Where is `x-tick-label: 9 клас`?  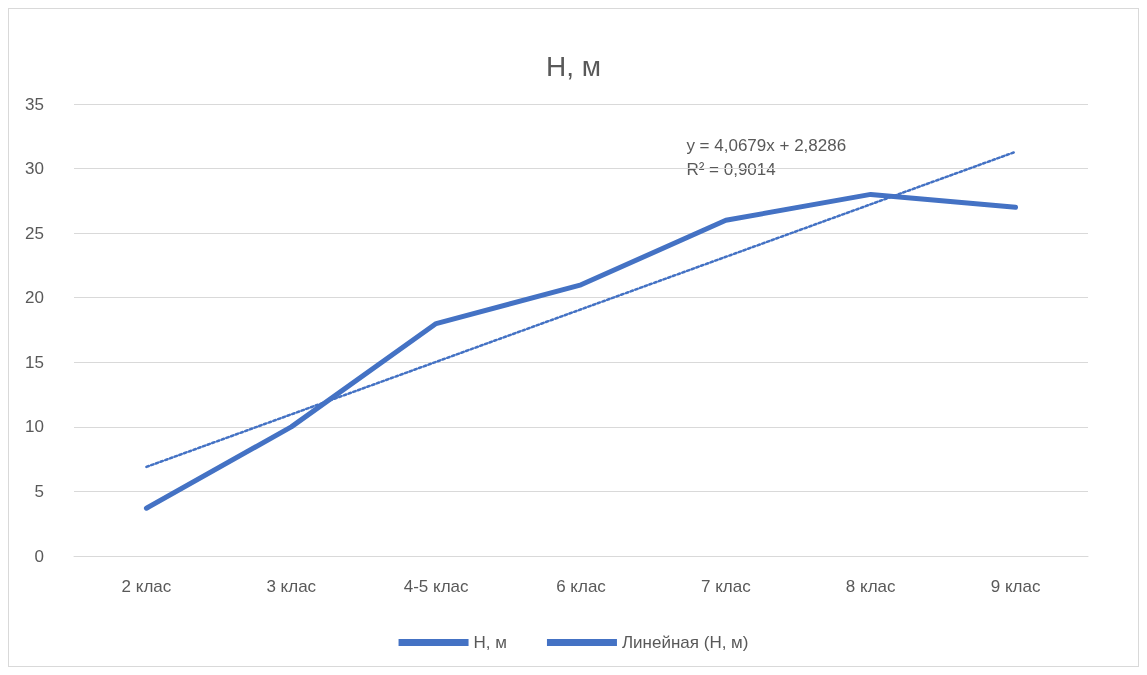 x-tick-label: 9 клас is located at coordinates (1015, 586).